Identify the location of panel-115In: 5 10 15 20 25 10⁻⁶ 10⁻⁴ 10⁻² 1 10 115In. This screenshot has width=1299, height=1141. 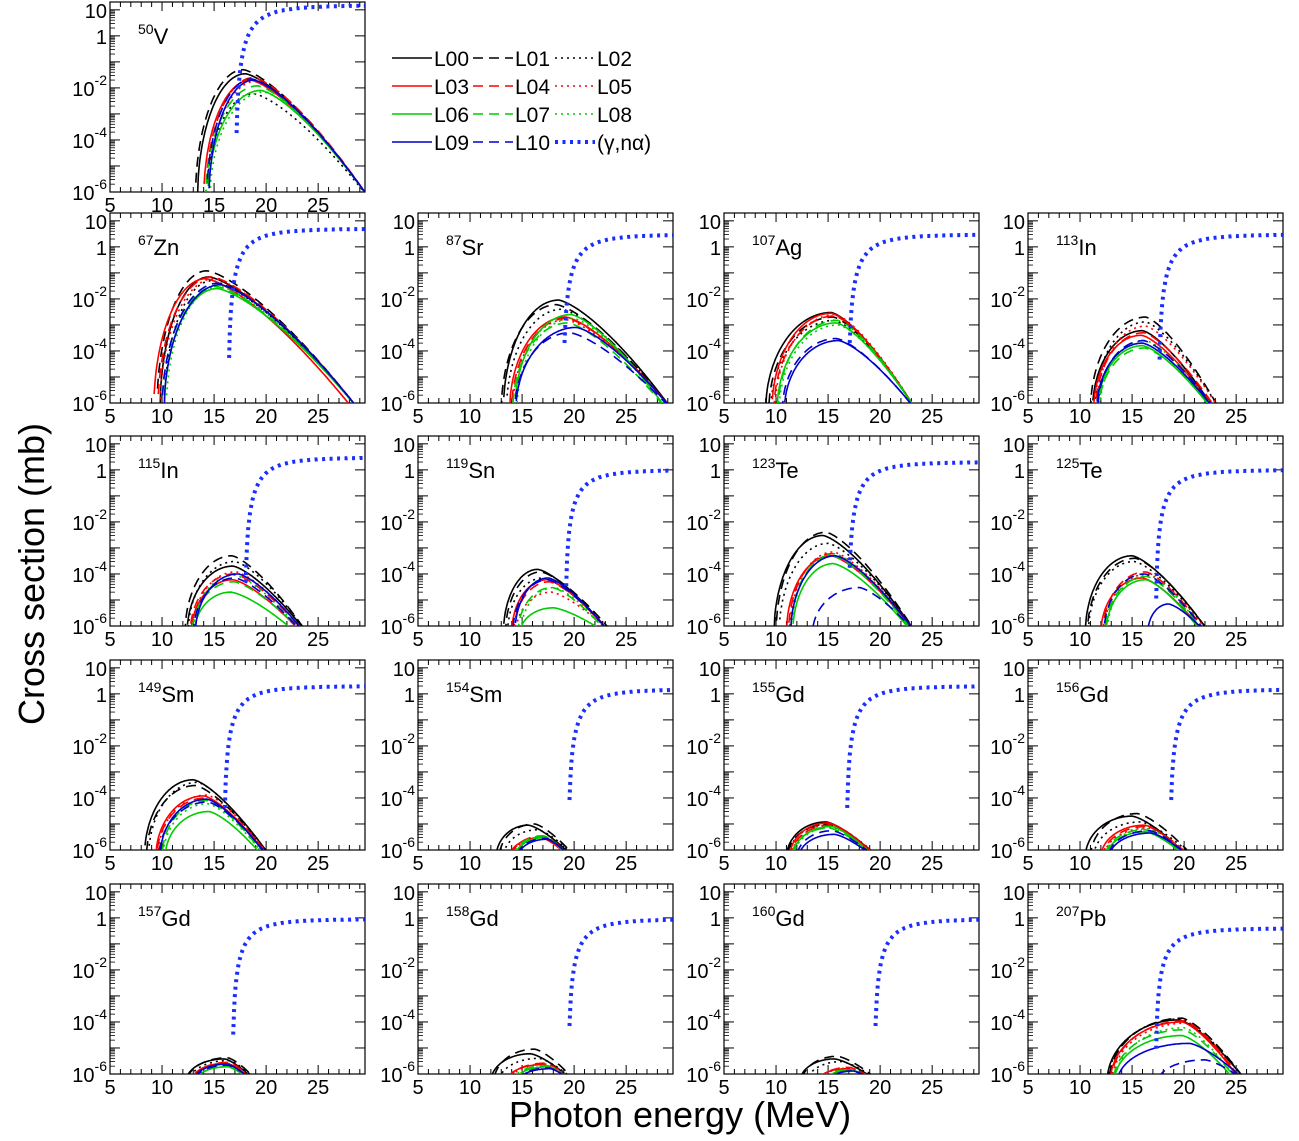
(219, 543).